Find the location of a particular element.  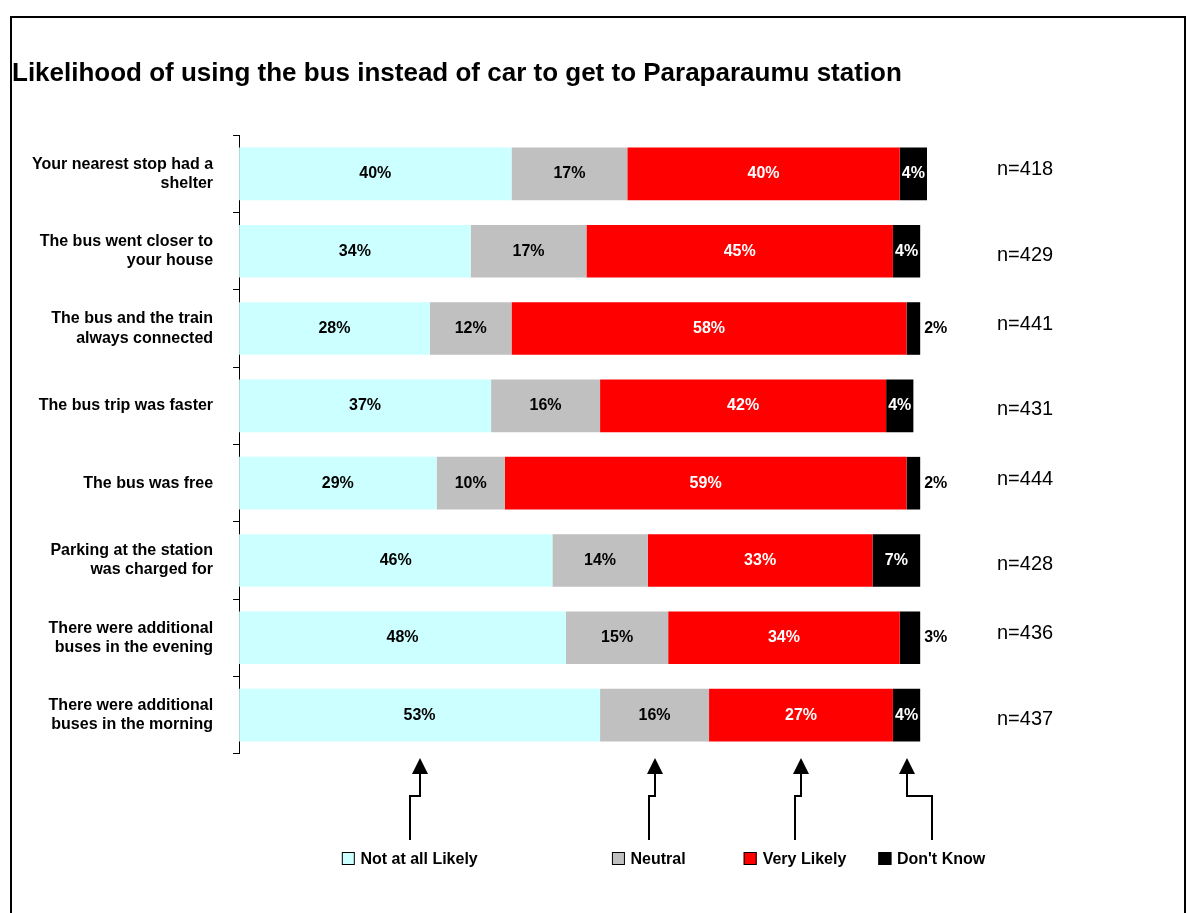

y-tick-label: There were additional buses in the morning is located at coordinates (131, 714).